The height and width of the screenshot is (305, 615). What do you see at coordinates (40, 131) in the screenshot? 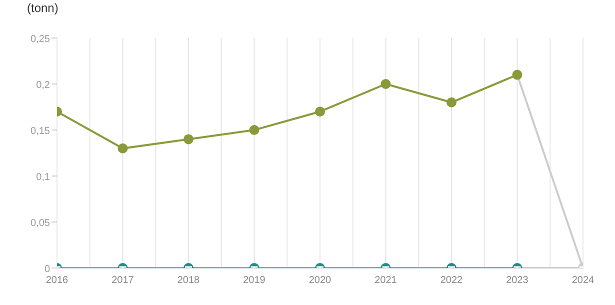
I see `y-tick-label: 0,15` at bounding box center [40, 131].